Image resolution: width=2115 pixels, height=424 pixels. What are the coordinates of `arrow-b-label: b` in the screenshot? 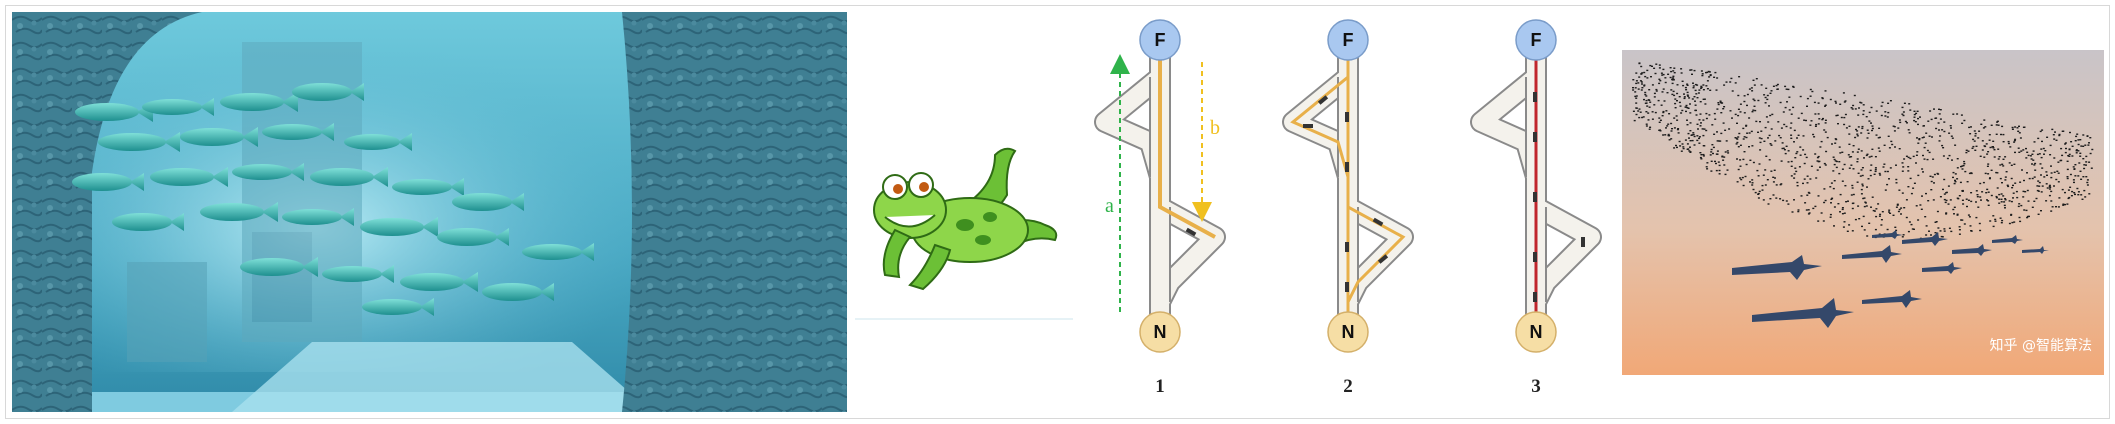 It's located at (1215, 128).